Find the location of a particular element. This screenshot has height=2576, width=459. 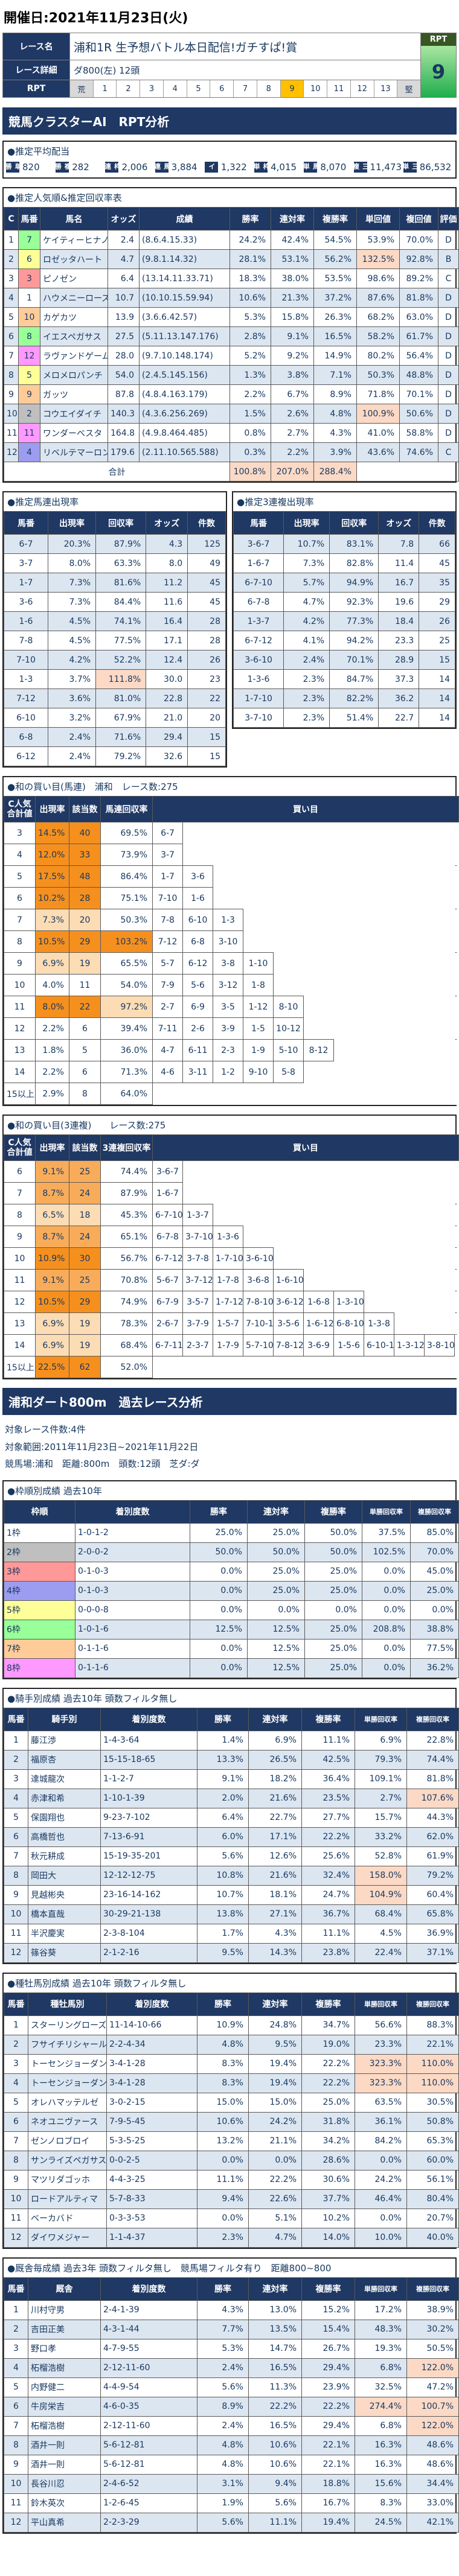

rate-row: 3-6 7.3% 84.4% 11.6 45 is located at coordinates (115, 602).